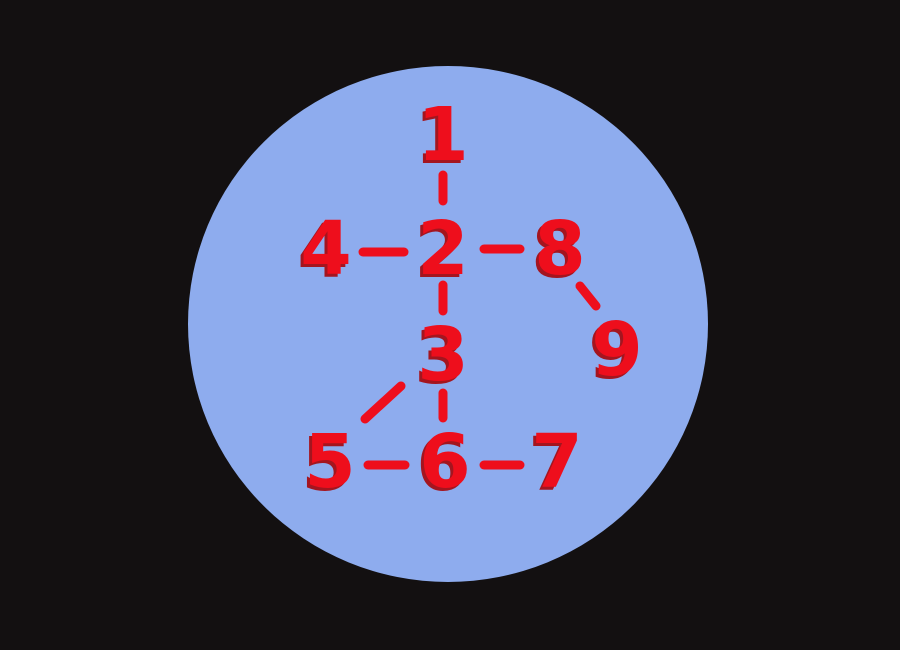  I want to click on node-7: 7, so click(557, 462).